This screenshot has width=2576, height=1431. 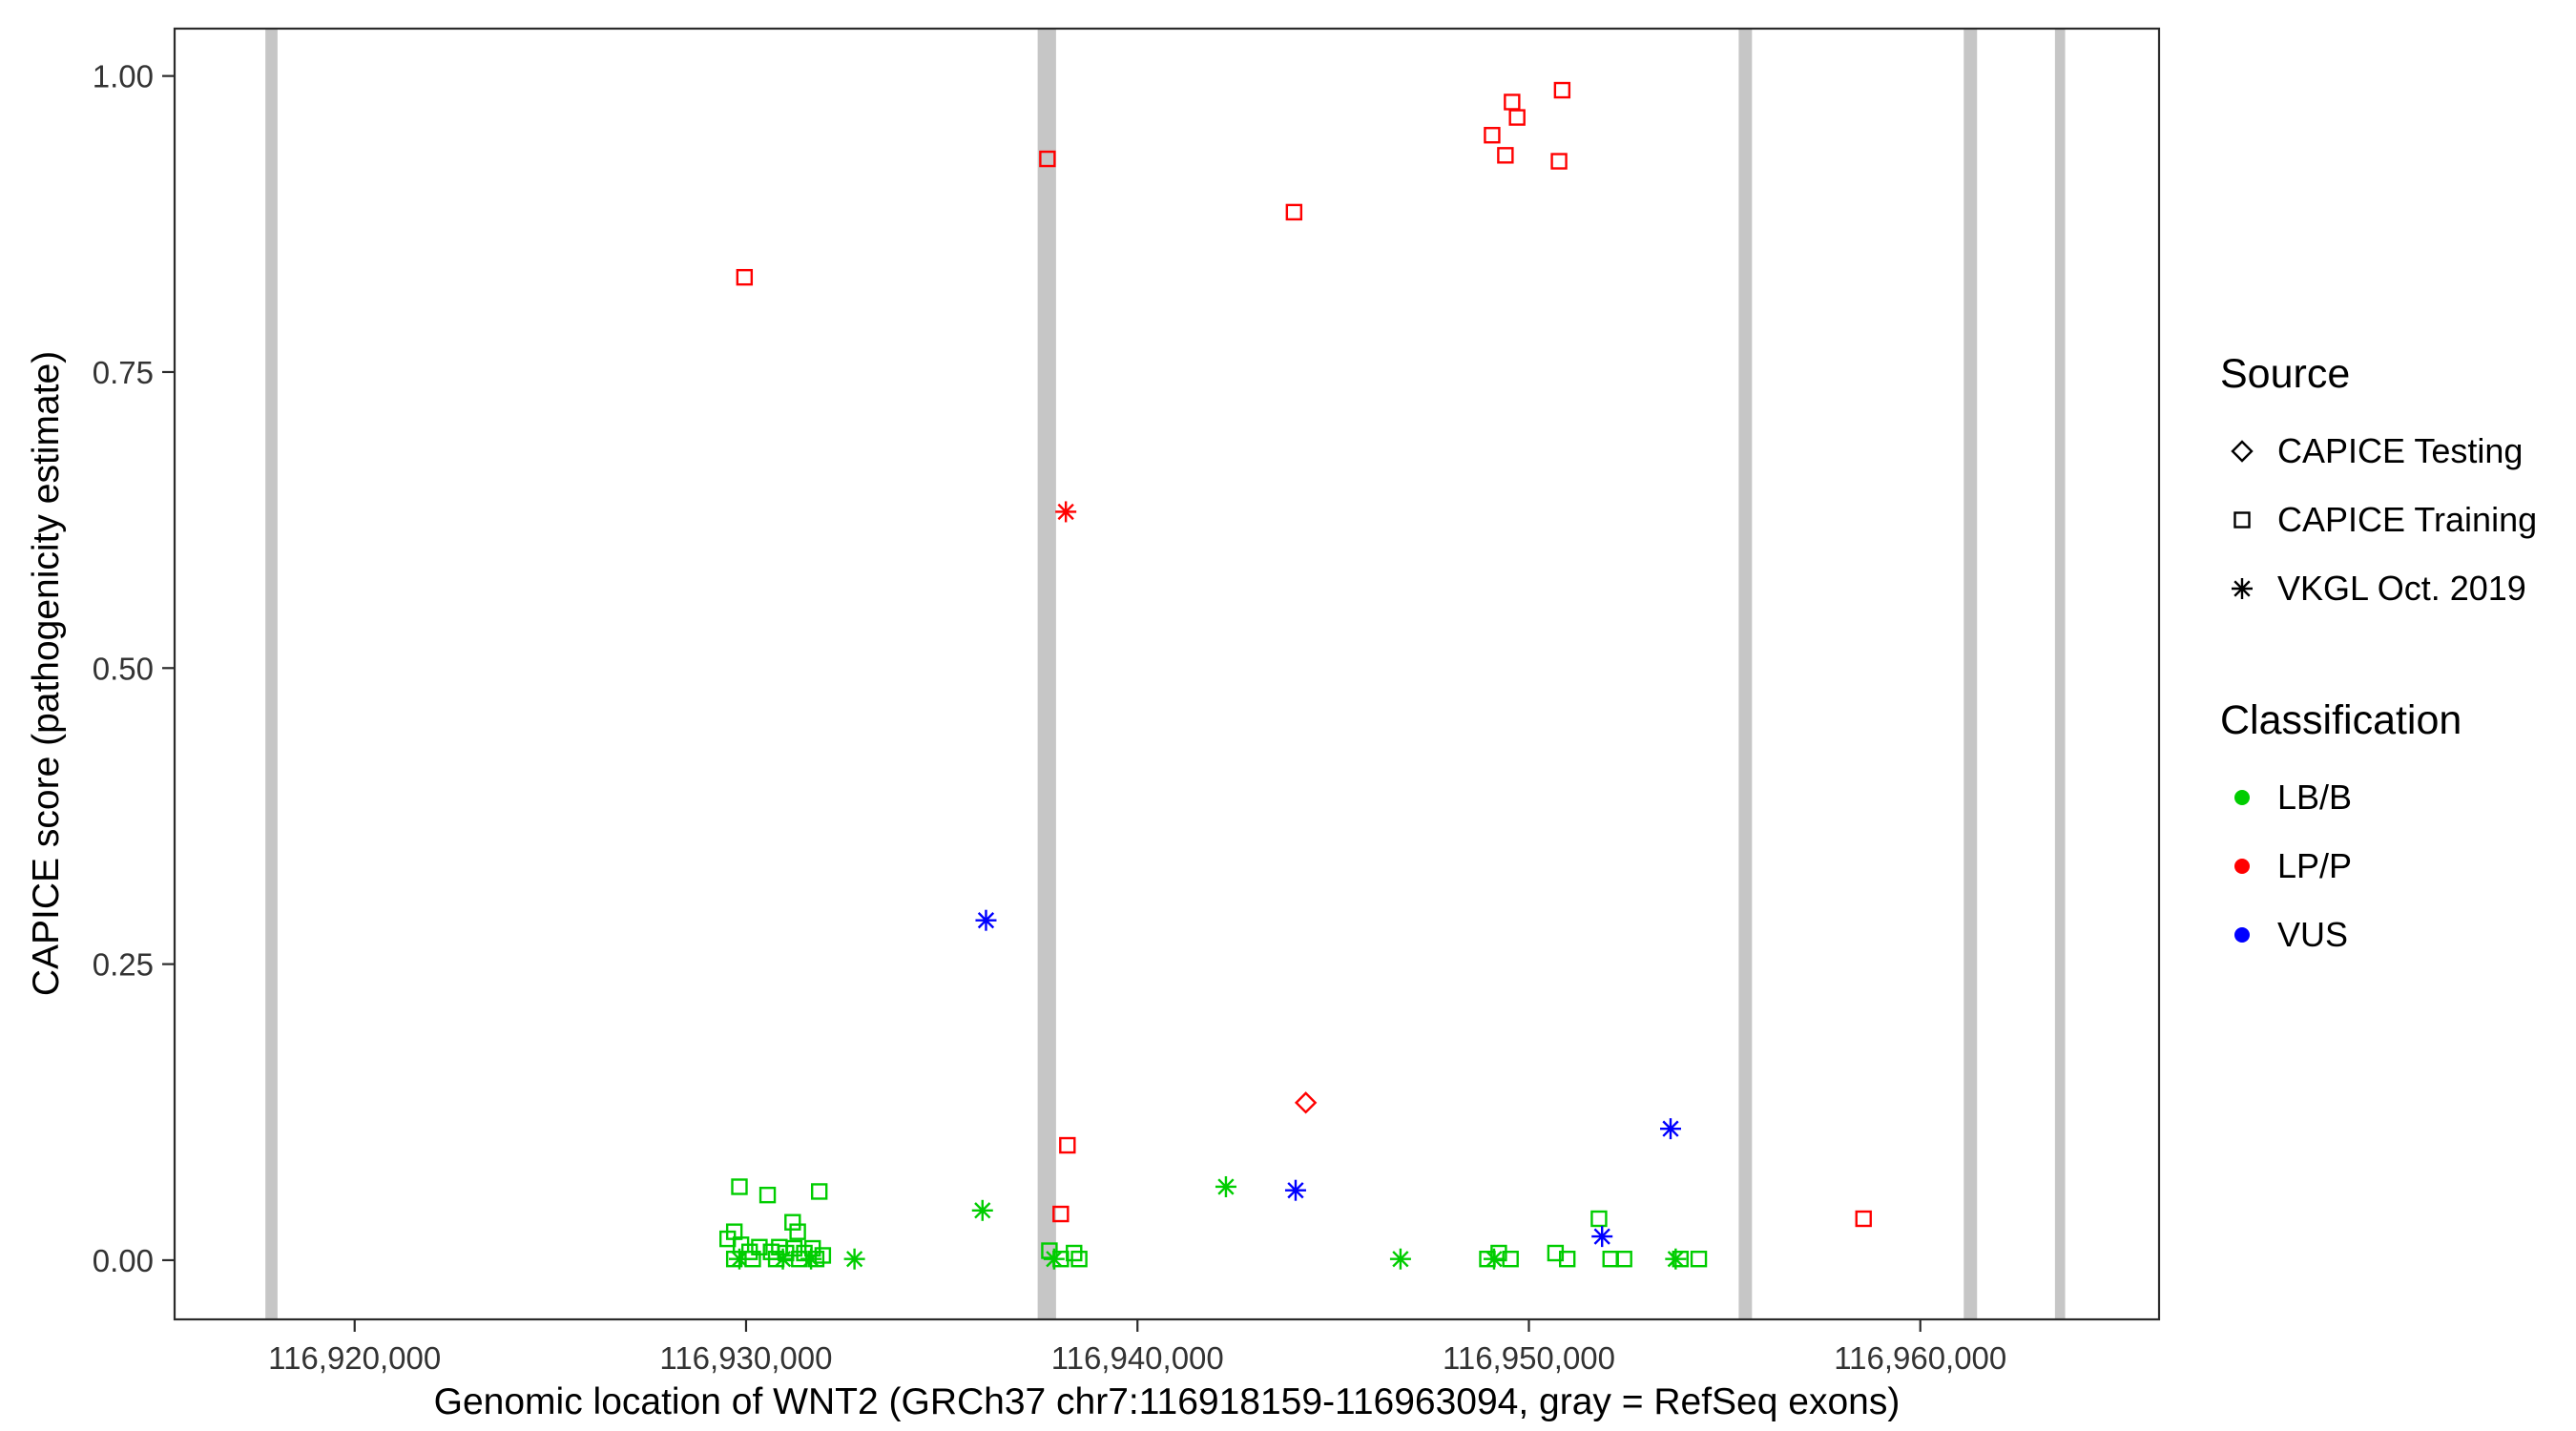 What do you see at coordinates (2400, 450) in the screenshot?
I see `legend-item-label: CAPICE Testing` at bounding box center [2400, 450].